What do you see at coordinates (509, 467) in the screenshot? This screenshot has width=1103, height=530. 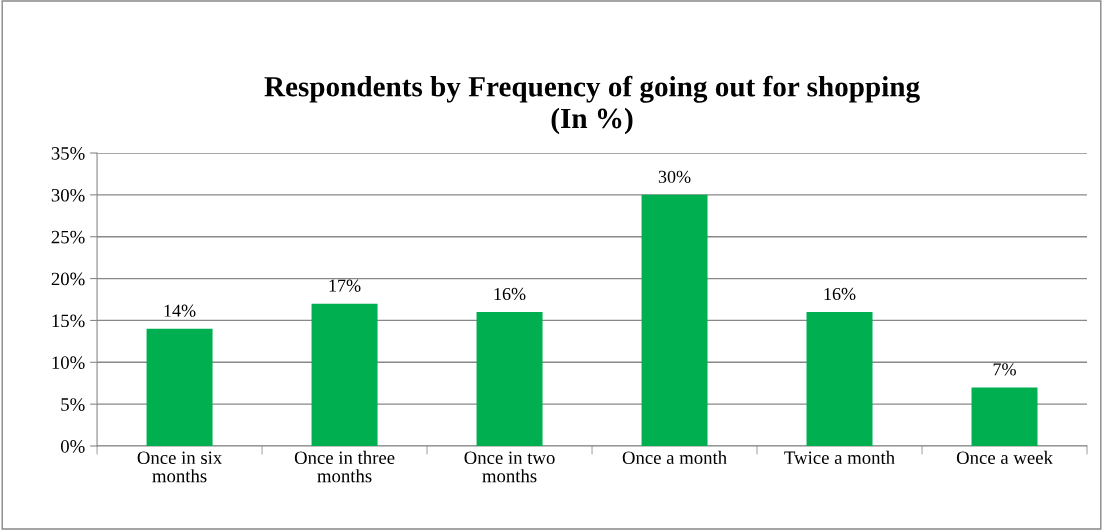 I see `x-tick-label: Once in two months` at bounding box center [509, 467].